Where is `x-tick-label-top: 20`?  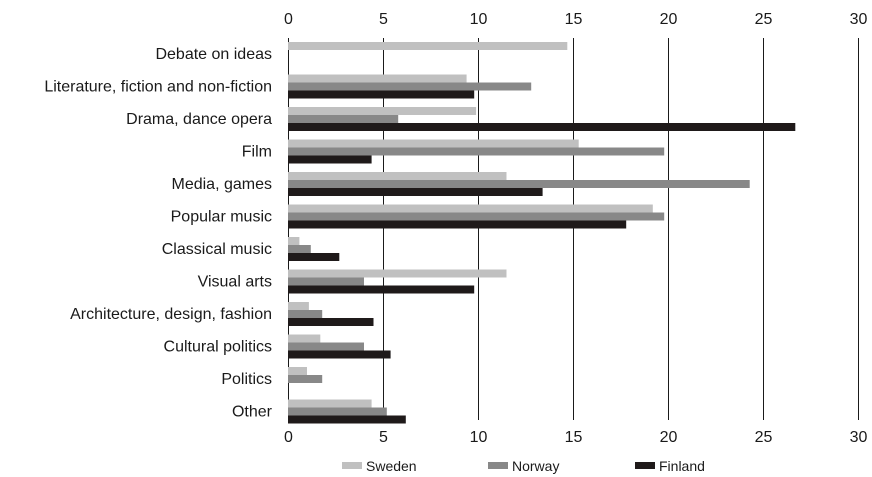 x-tick-label-top: 20 is located at coordinates (669, 19).